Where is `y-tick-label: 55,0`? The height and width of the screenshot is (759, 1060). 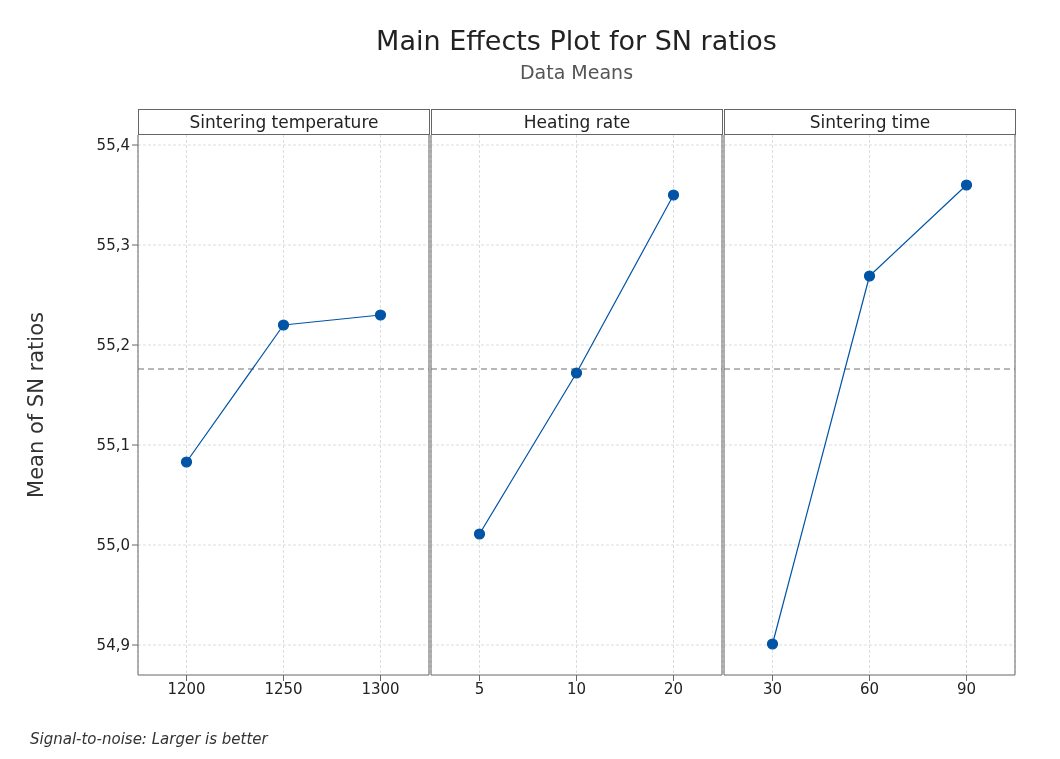
y-tick-label: 55,0 is located at coordinates (113, 545).